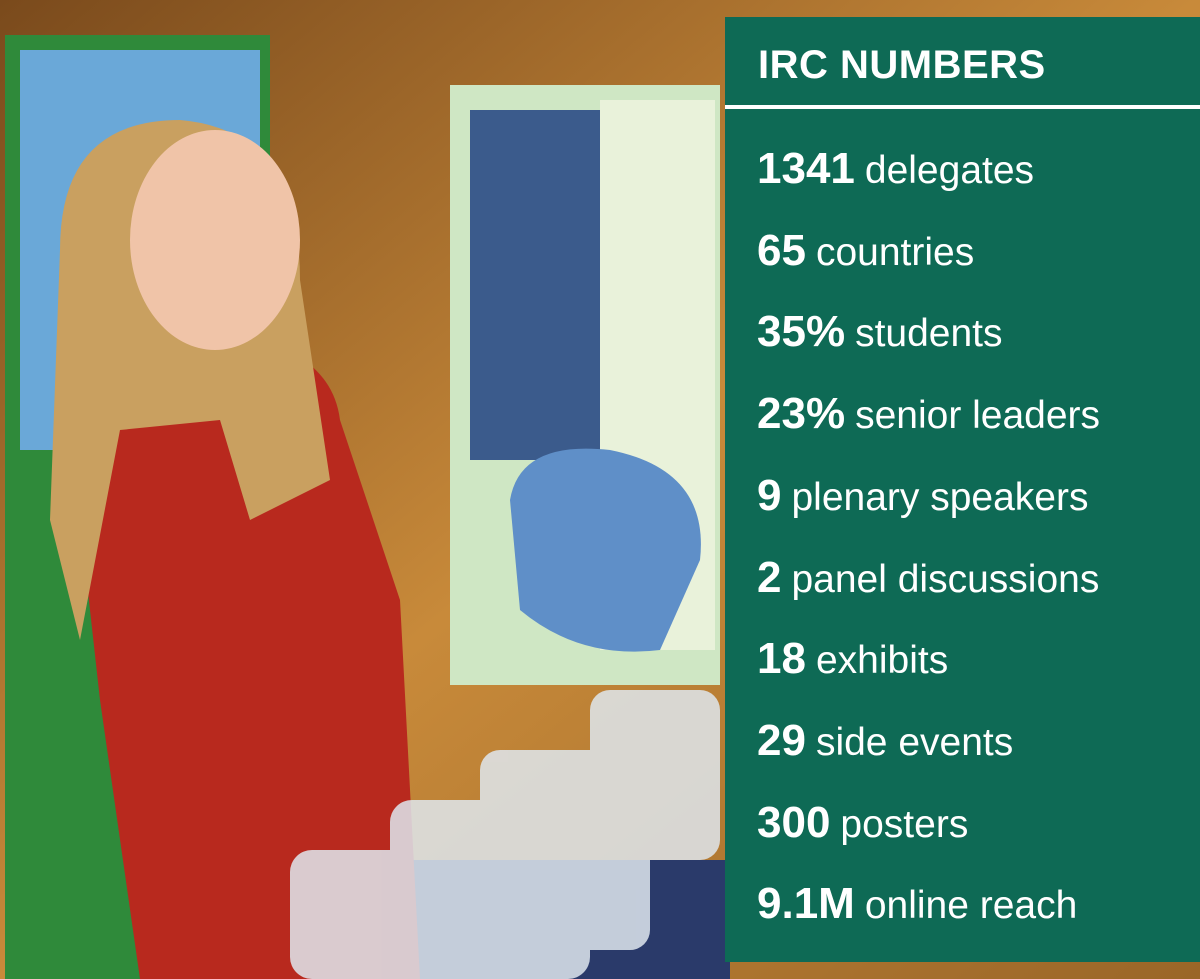 The height and width of the screenshot is (979, 1200). I want to click on stat-row: 35% students, so click(880, 332).